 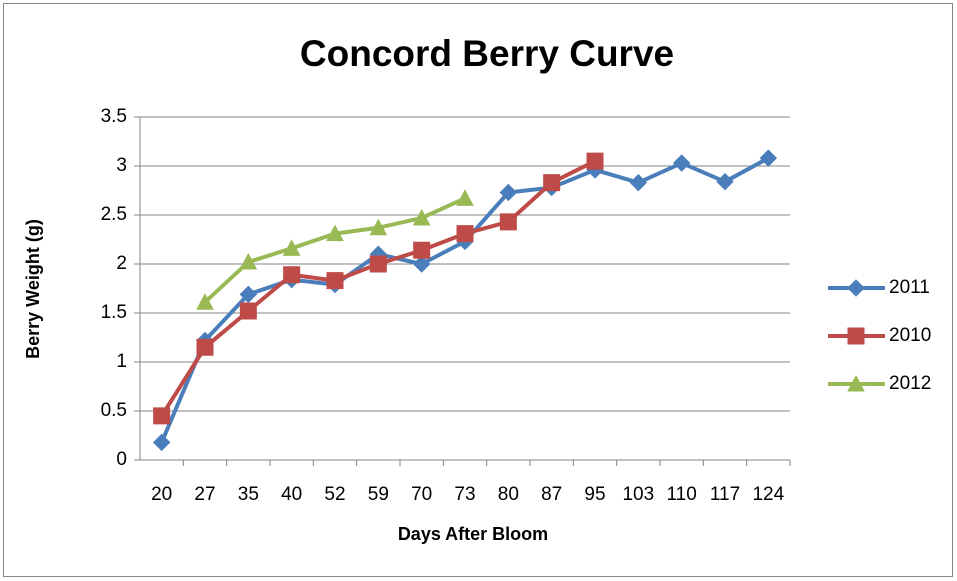 I want to click on x-tick-label: 117, so click(x=725, y=494).